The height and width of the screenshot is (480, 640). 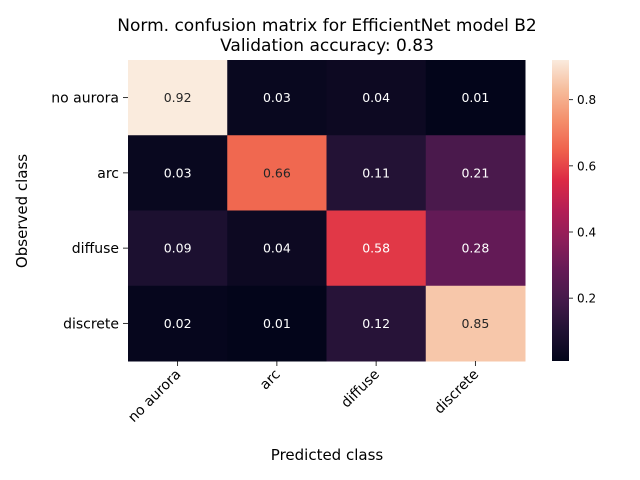 What do you see at coordinates (360, 389) in the screenshot?
I see `x-tick-label: diffuse` at bounding box center [360, 389].